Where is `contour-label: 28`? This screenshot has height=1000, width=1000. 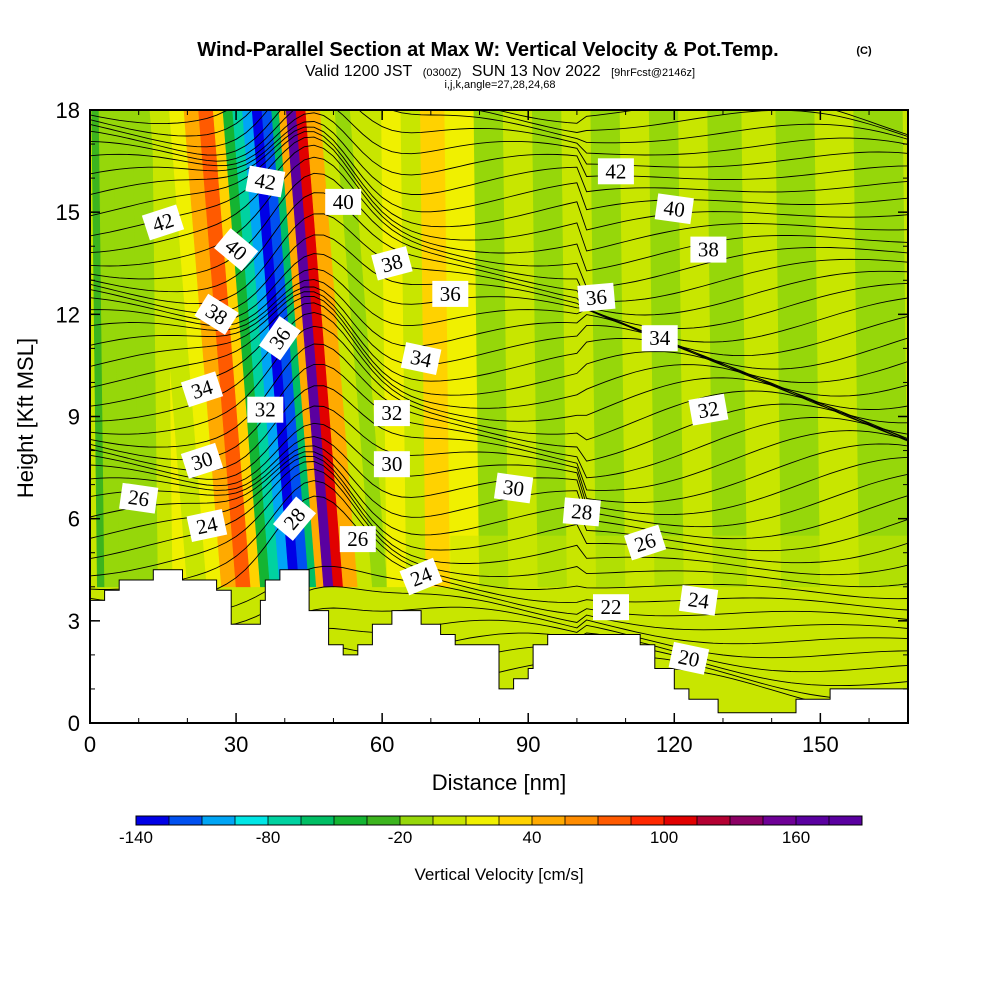 contour-label: 28 is located at coordinates (581, 512).